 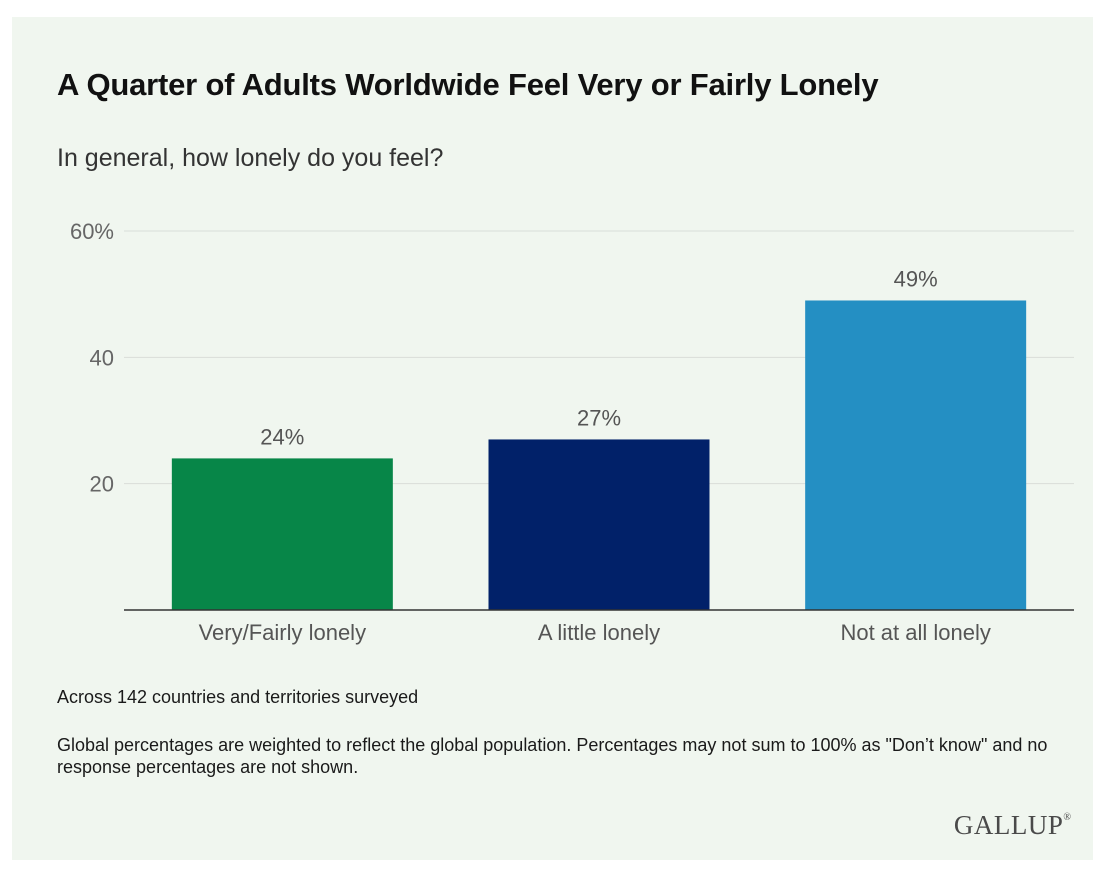 What do you see at coordinates (599, 632) in the screenshot?
I see `x-tick-label: A little lonely` at bounding box center [599, 632].